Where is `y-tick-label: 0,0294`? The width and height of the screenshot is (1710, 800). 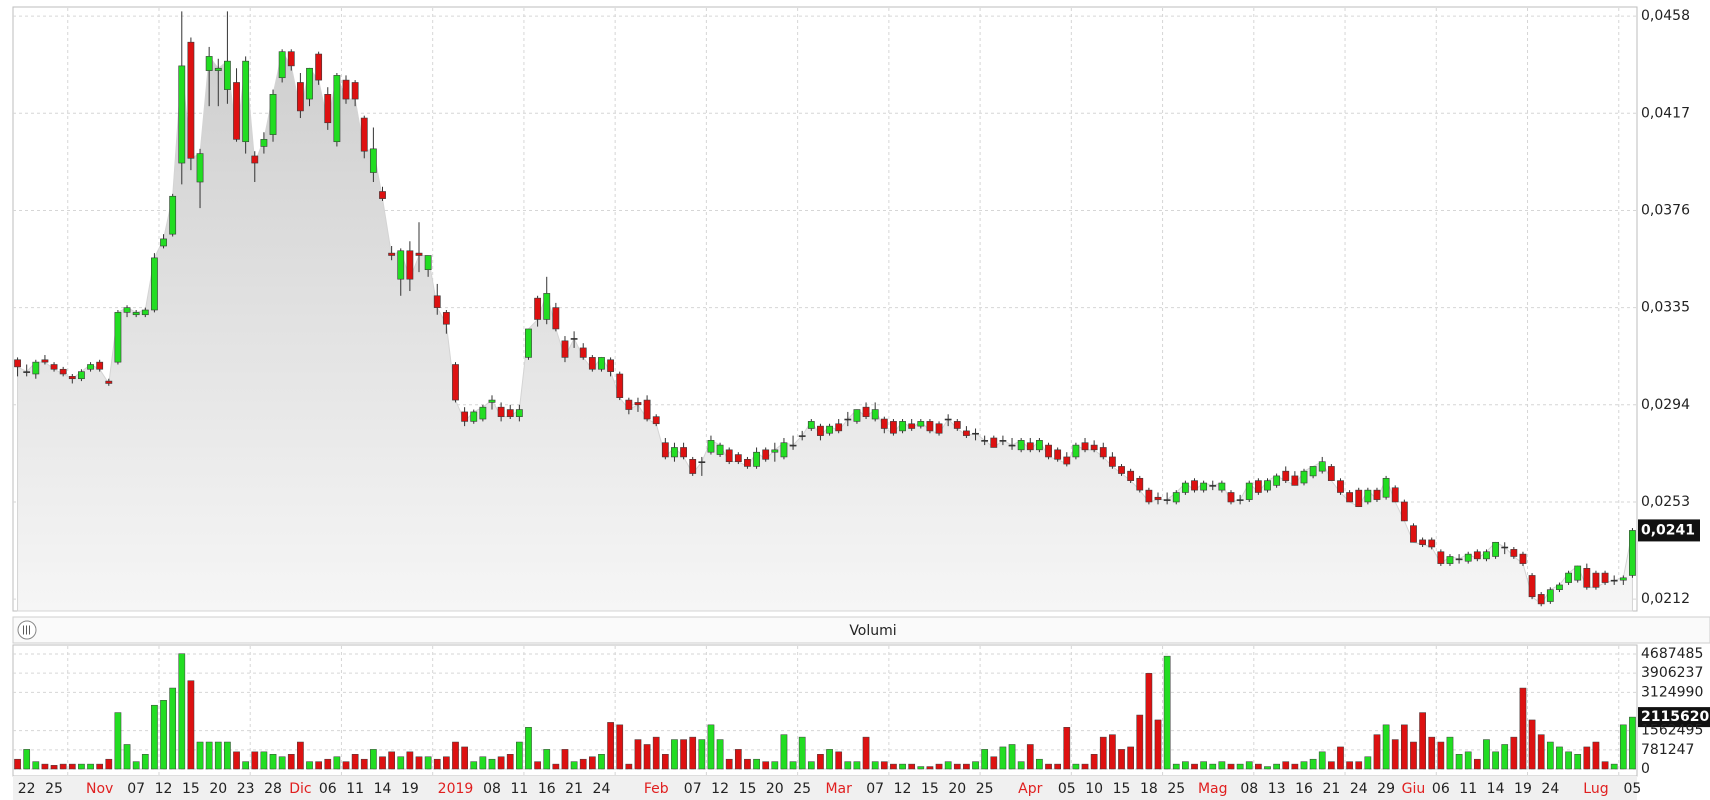
y-tick-label: 0,0294 is located at coordinates (1665, 405).